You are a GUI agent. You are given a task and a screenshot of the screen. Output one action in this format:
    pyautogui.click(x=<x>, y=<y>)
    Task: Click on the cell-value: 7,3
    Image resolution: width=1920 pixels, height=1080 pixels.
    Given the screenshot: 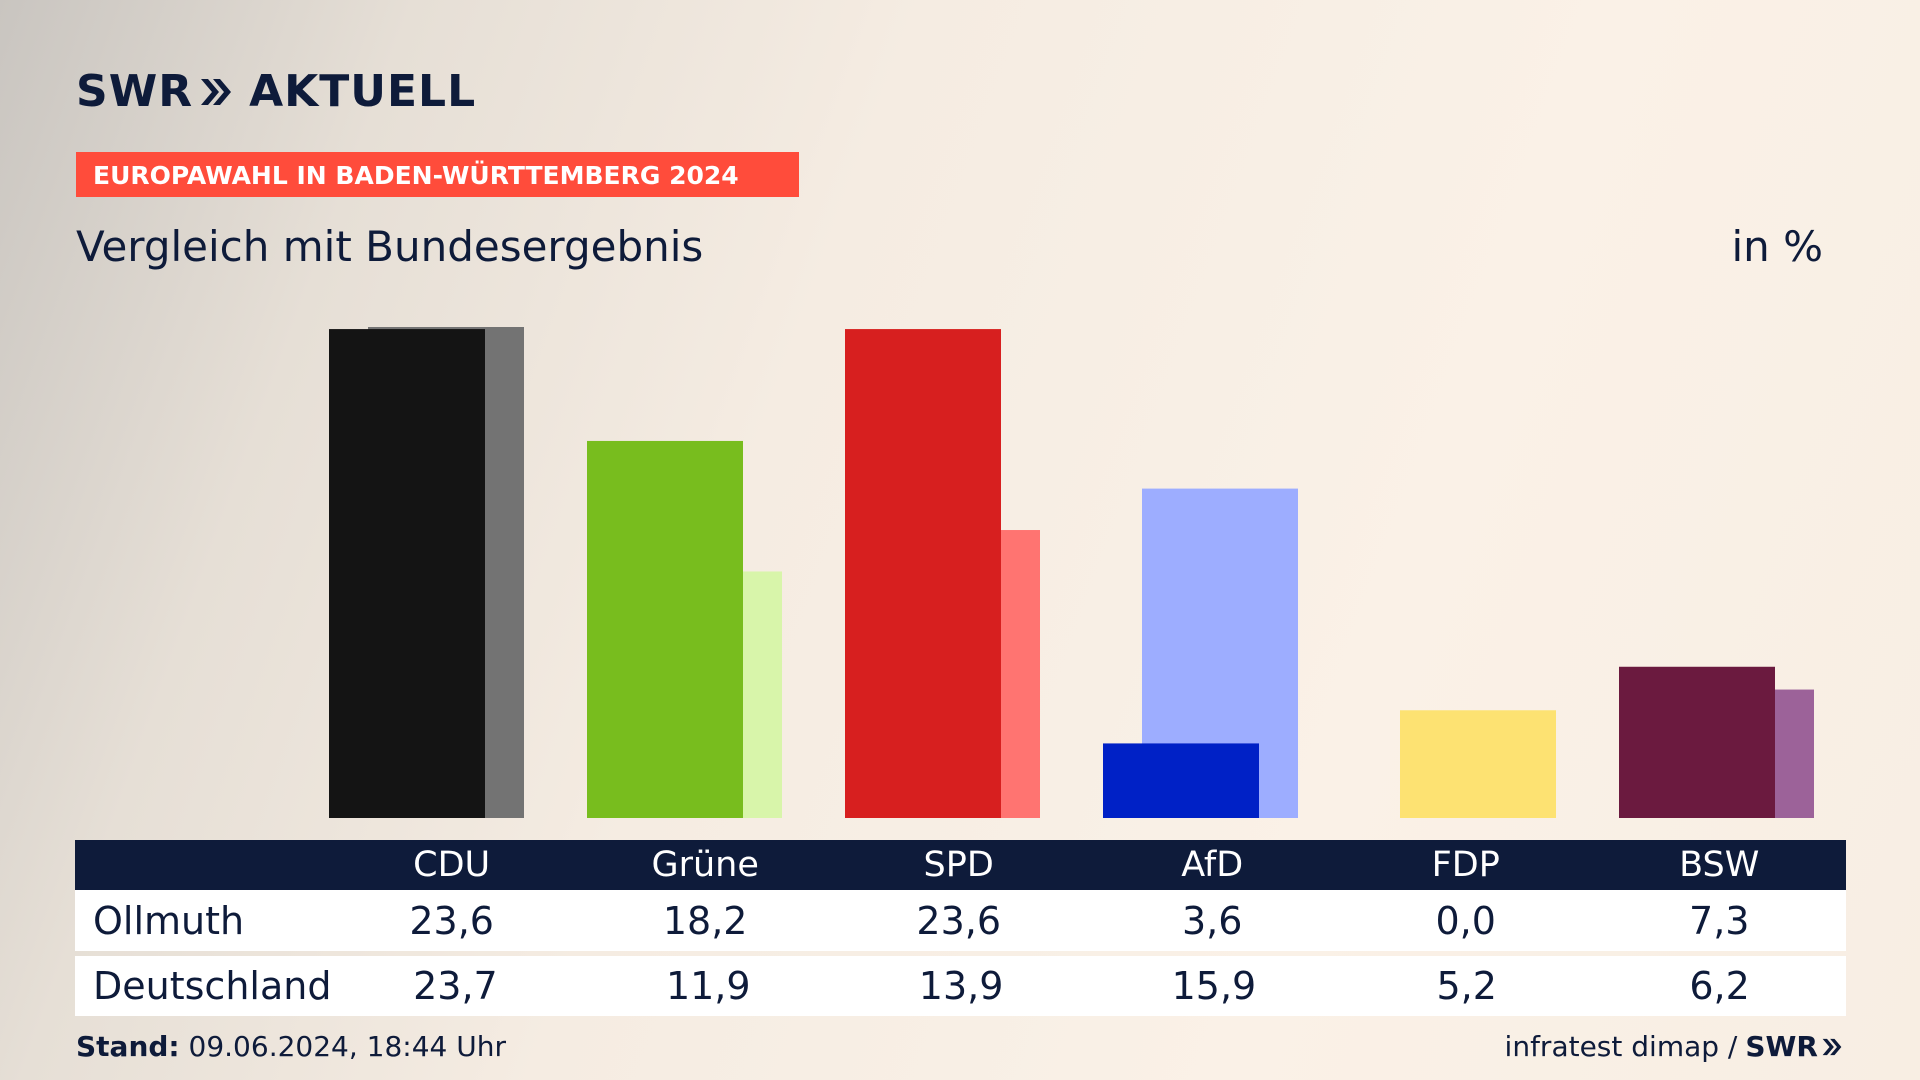 What is the action you would take?
    pyautogui.click(x=1719, y=920)
    